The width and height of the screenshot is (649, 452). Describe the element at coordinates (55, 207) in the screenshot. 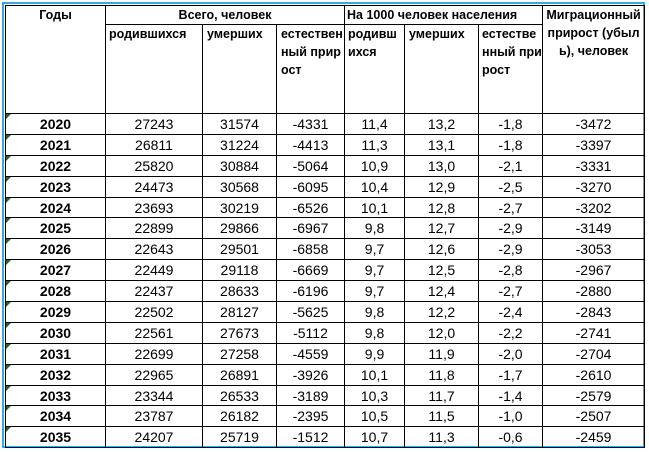

I see `year-label: 2024` at that location.